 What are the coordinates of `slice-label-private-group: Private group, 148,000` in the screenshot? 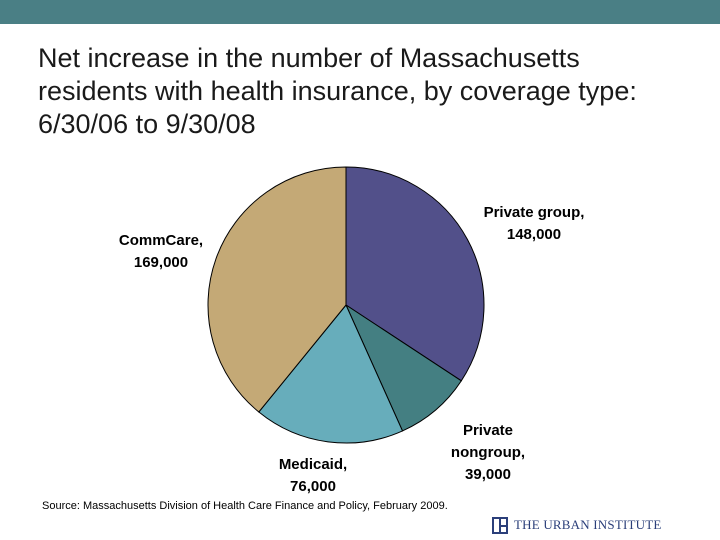 It's located at (534, 224).